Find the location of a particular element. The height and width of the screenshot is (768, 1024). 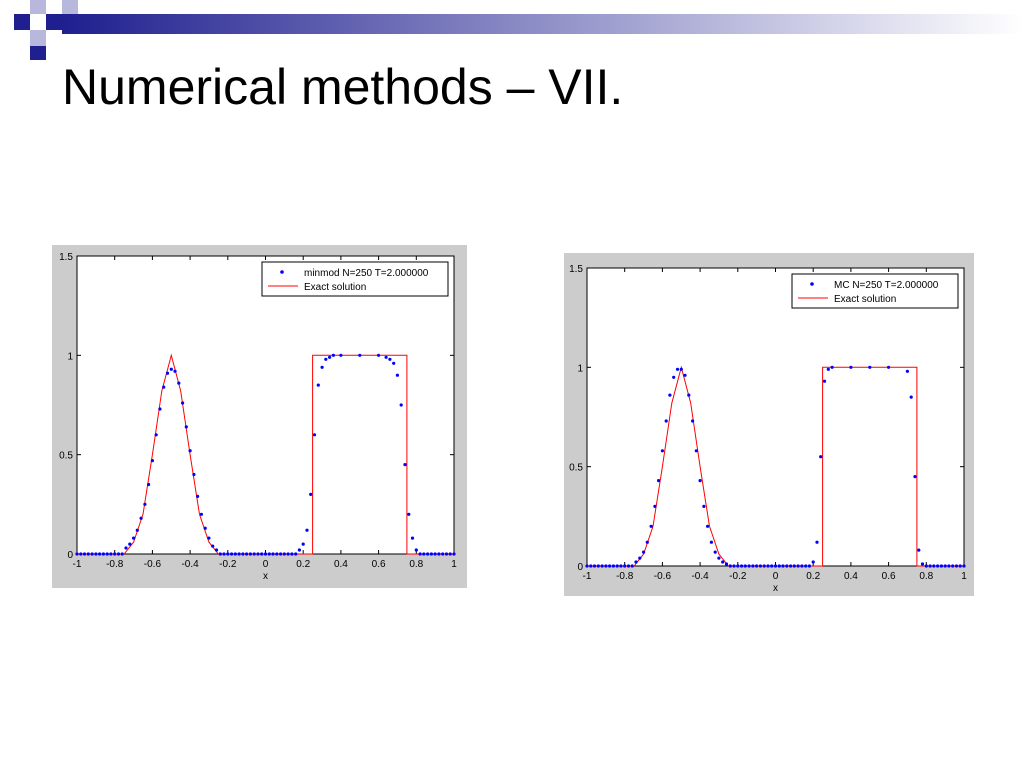

y-tick-label: 0 is located at coordinates (580, 567).